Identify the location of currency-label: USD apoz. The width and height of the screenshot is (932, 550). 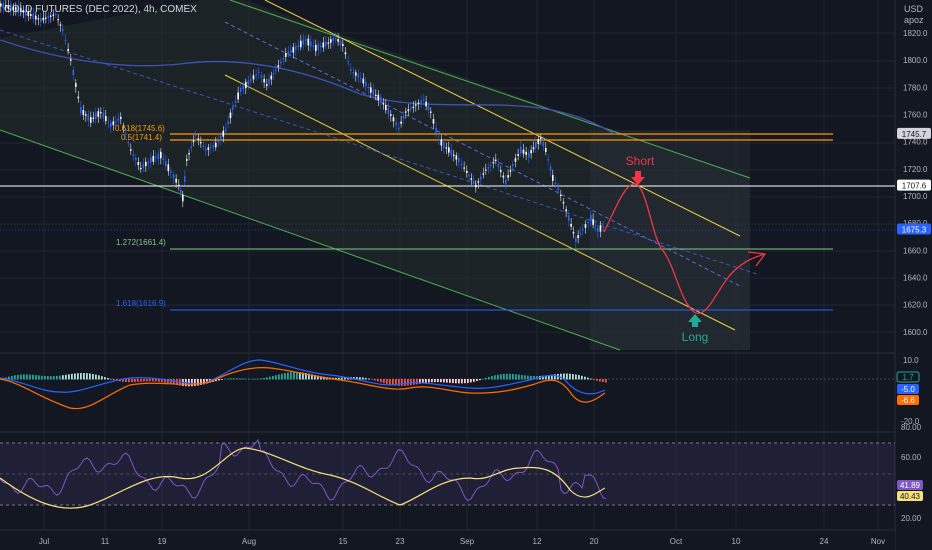
(914, 15).